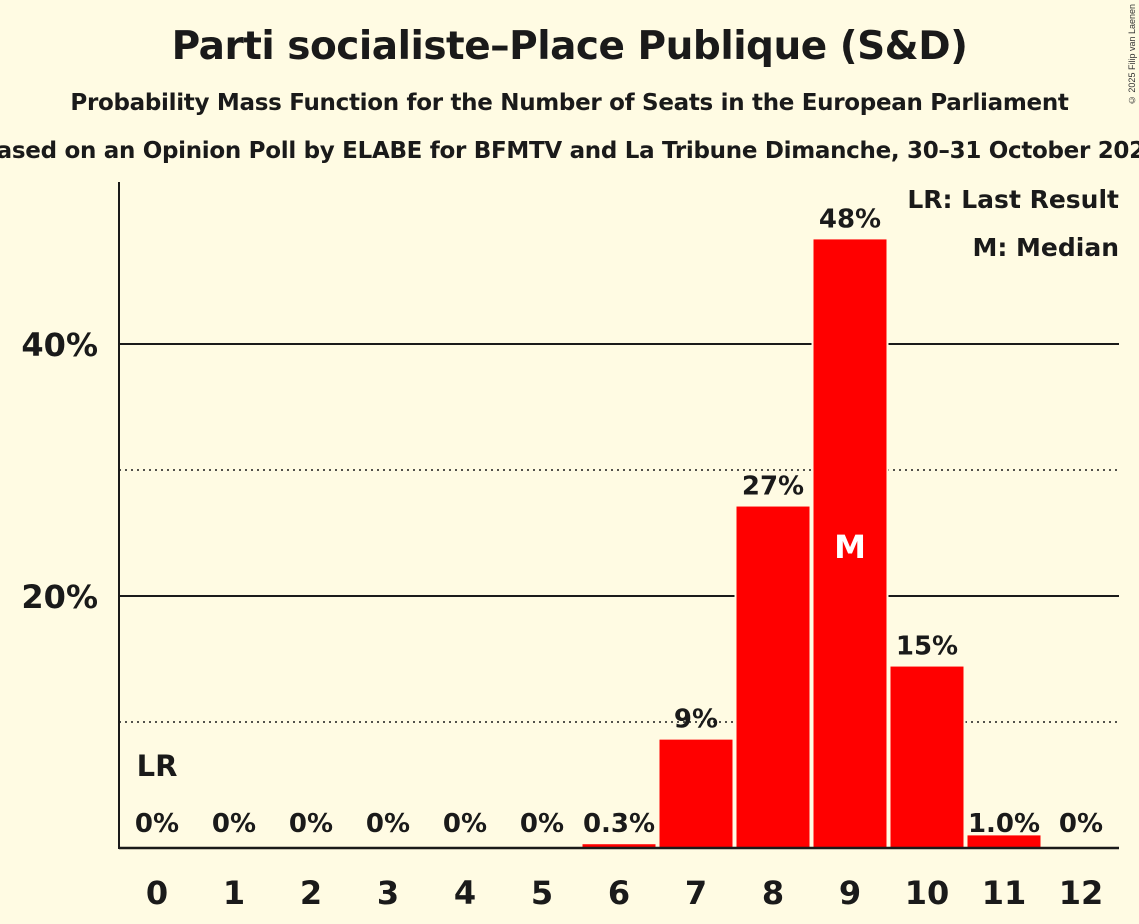 The width and height of the screenshot is (1139, 924). I want to click on bar-value-label: 48%, so click(850, 219).